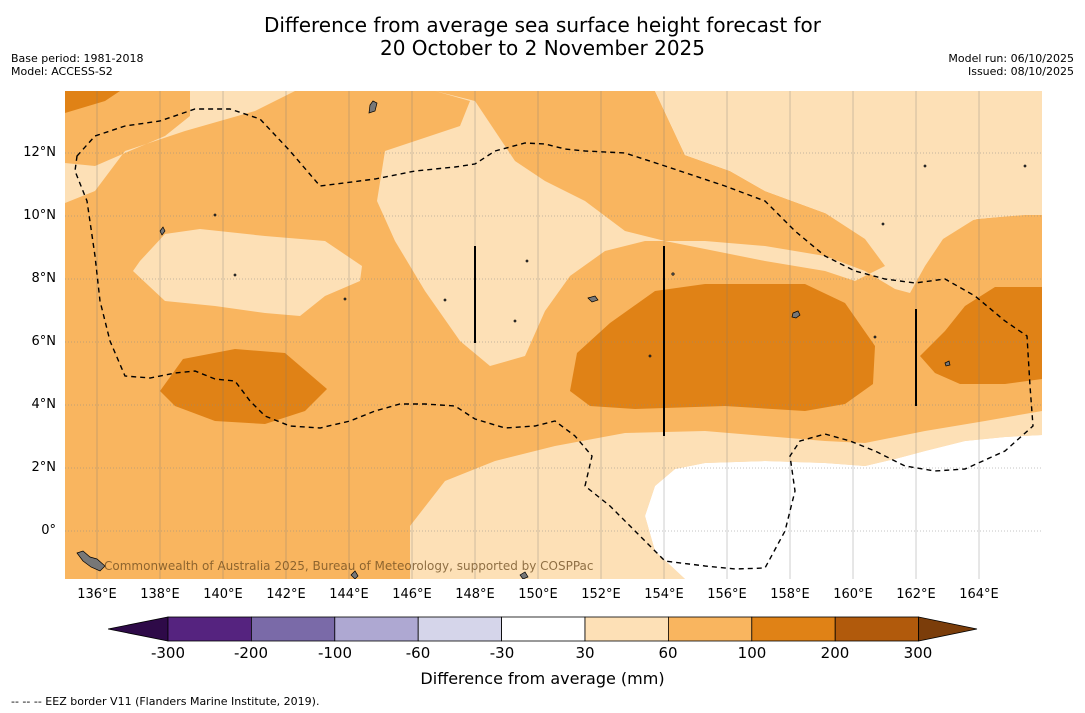  What do you see at coordinates (247, 272) in the screenshot?
I see `light-patch-west` at bounding box center [247, 272].